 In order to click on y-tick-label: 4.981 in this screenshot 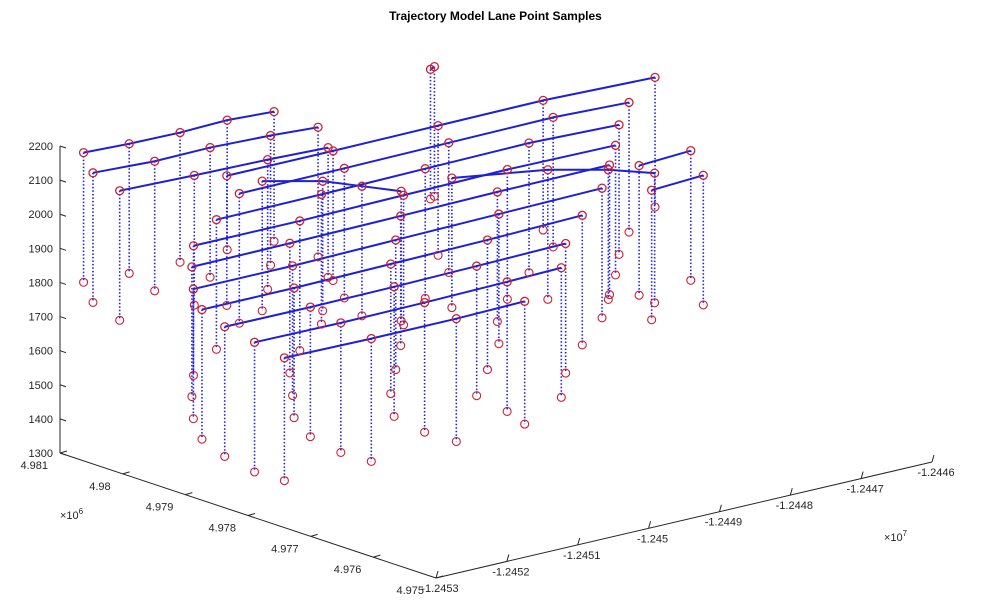, I will do `click(34, 466)`.